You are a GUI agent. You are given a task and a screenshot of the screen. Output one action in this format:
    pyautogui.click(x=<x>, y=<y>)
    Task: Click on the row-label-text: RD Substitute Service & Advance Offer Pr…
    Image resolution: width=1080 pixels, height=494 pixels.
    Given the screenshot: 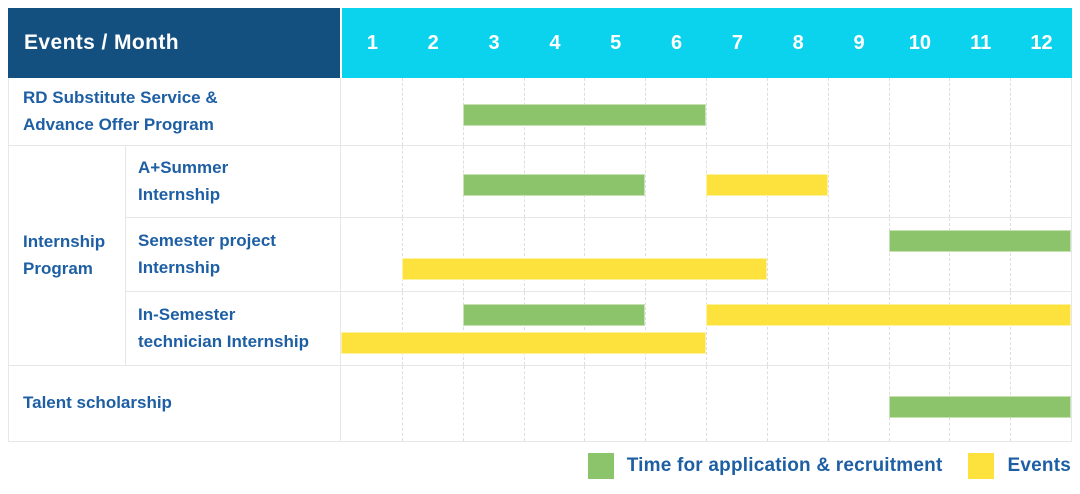 What is the action you would take?
    pyautogui.click(x=120, y=111)
    